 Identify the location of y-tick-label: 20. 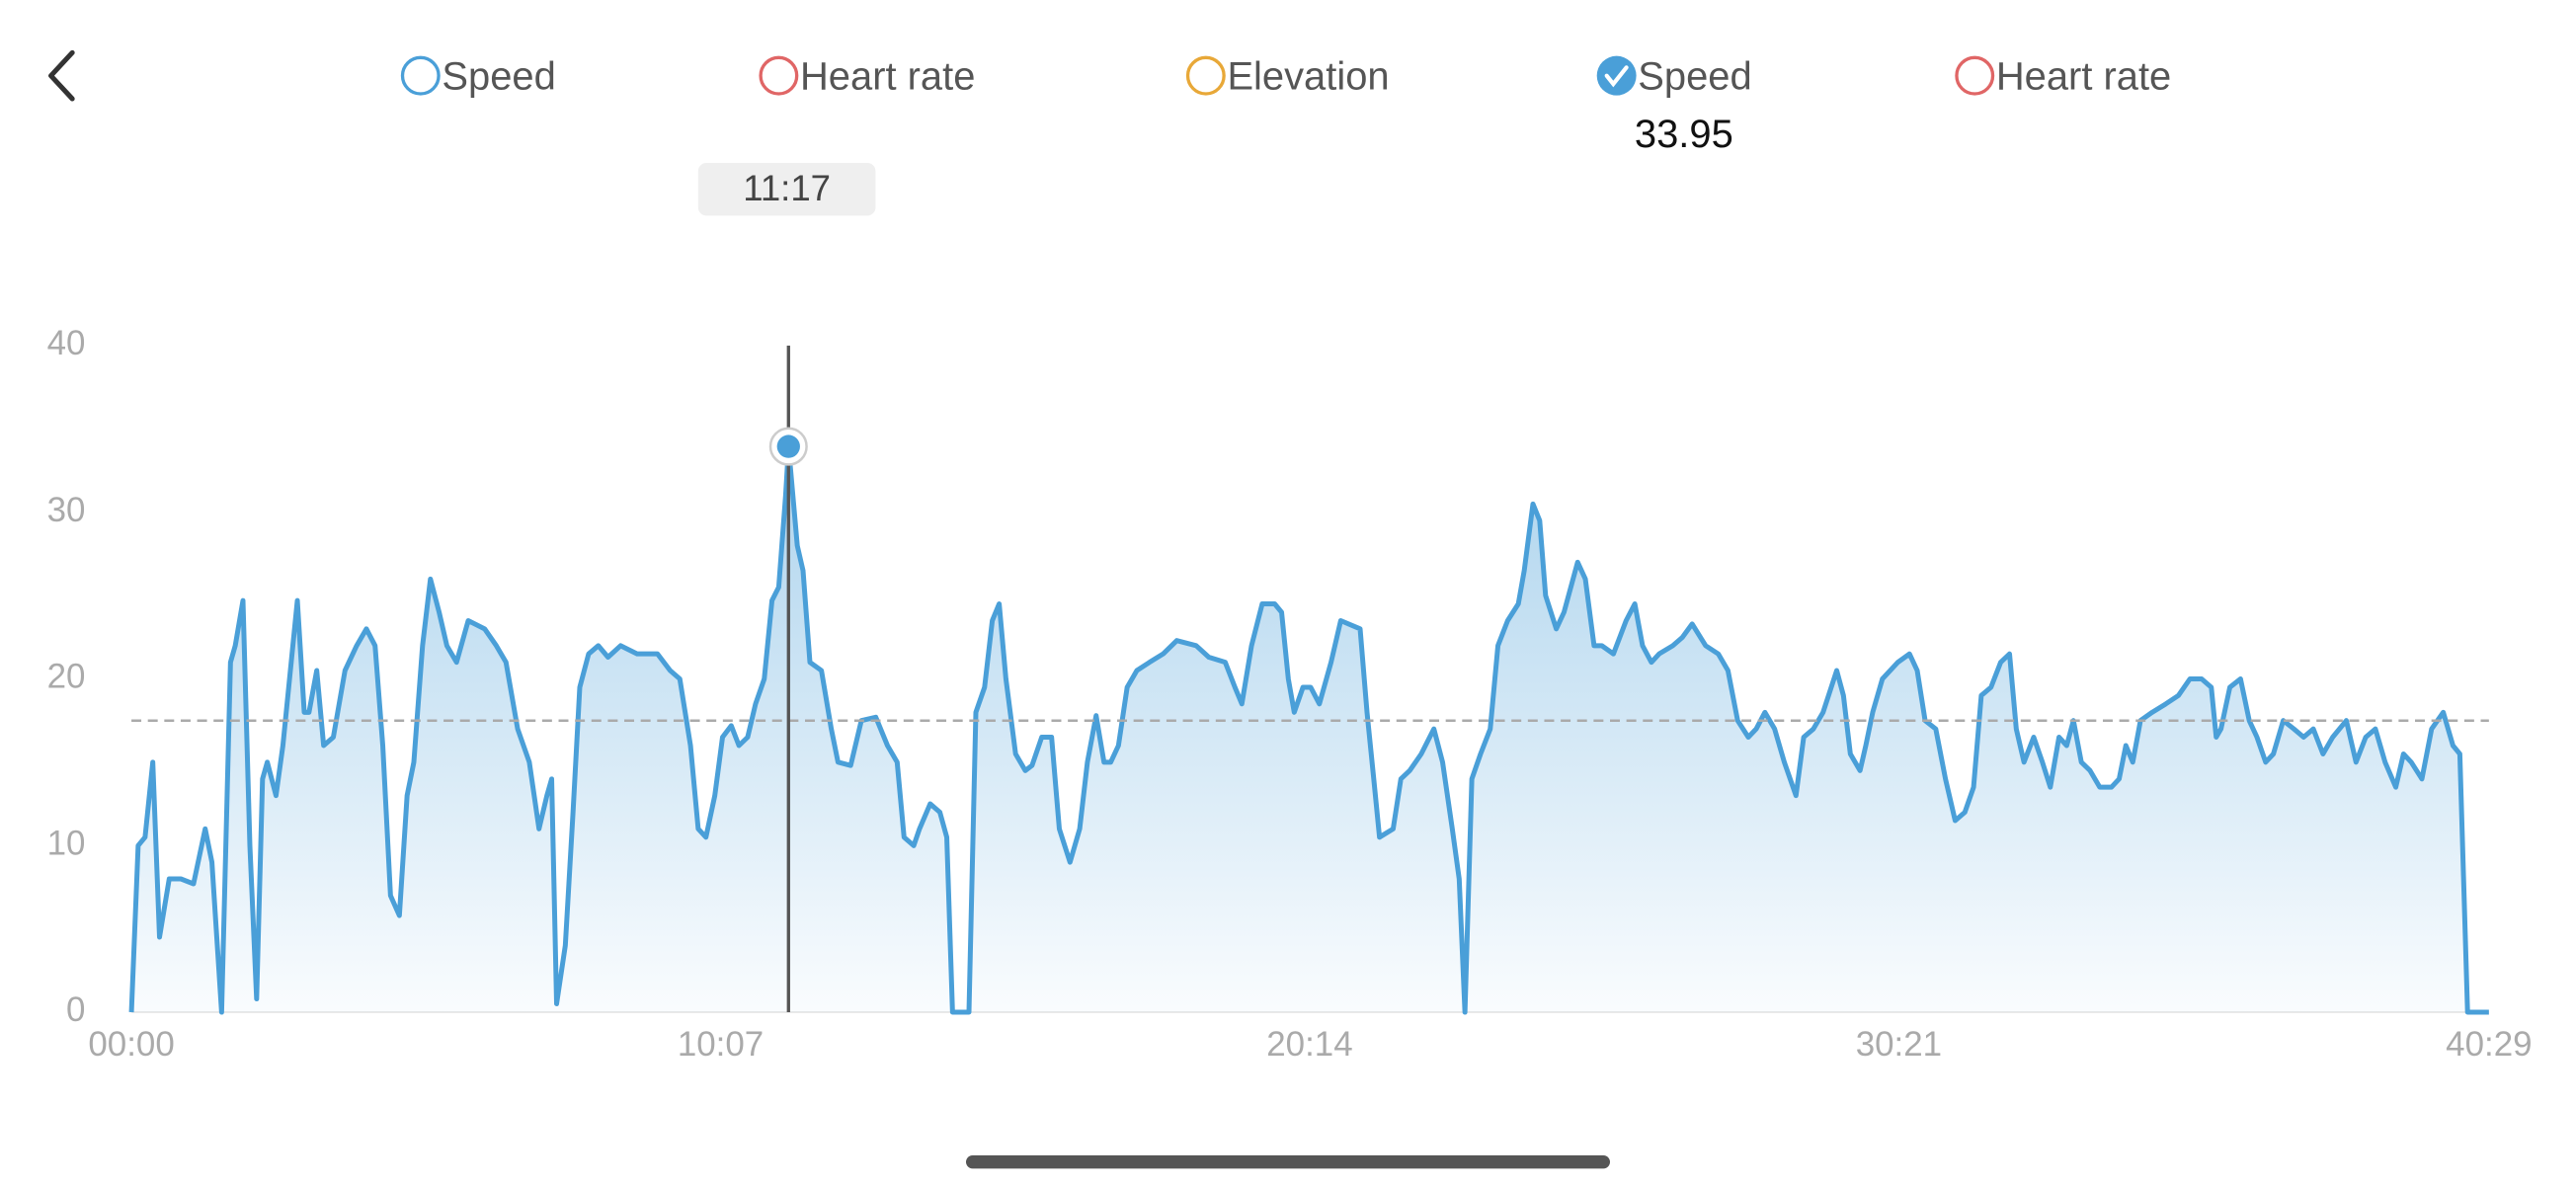
(66, 677).